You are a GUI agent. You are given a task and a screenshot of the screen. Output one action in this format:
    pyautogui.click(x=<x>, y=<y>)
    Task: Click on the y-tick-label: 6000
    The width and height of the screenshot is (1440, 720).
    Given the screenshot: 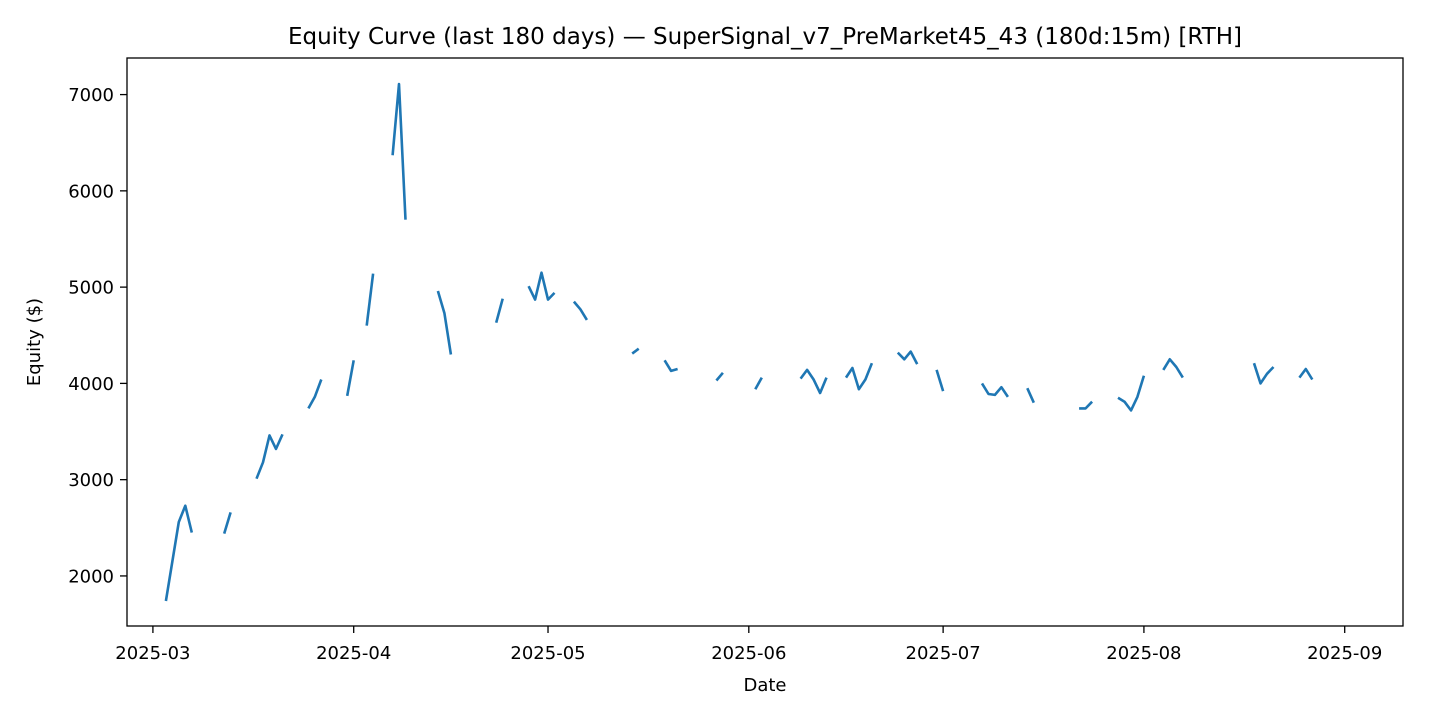 What is the action you would take?
    pyautogui.click(x=91, y=191)
    